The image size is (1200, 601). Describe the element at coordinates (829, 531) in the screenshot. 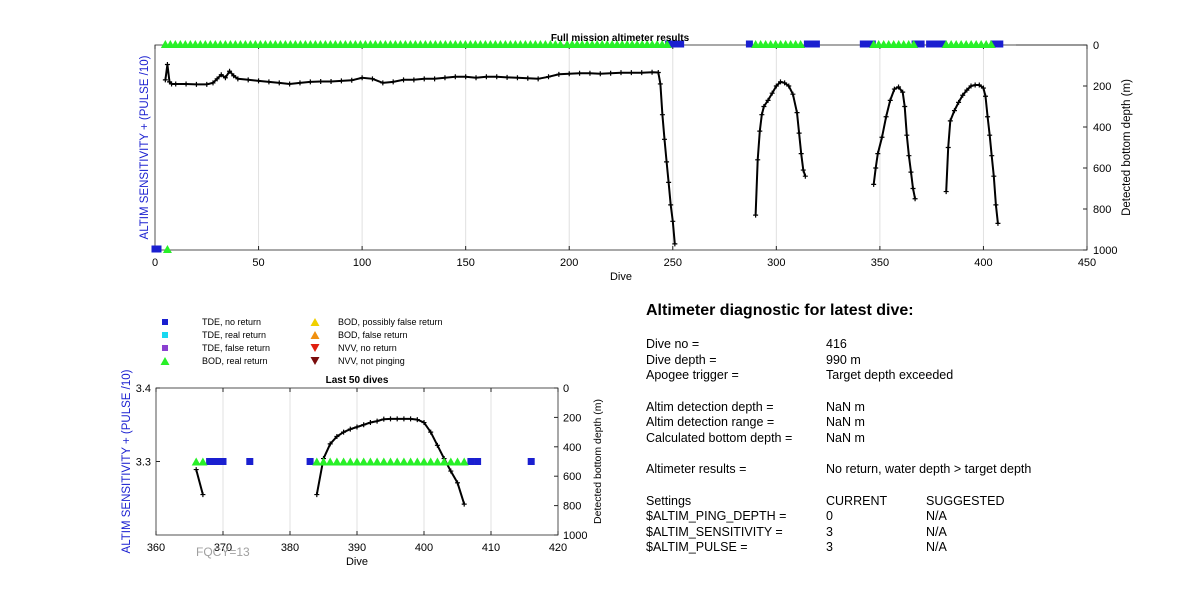

I see `setting-current: 3` at that location.